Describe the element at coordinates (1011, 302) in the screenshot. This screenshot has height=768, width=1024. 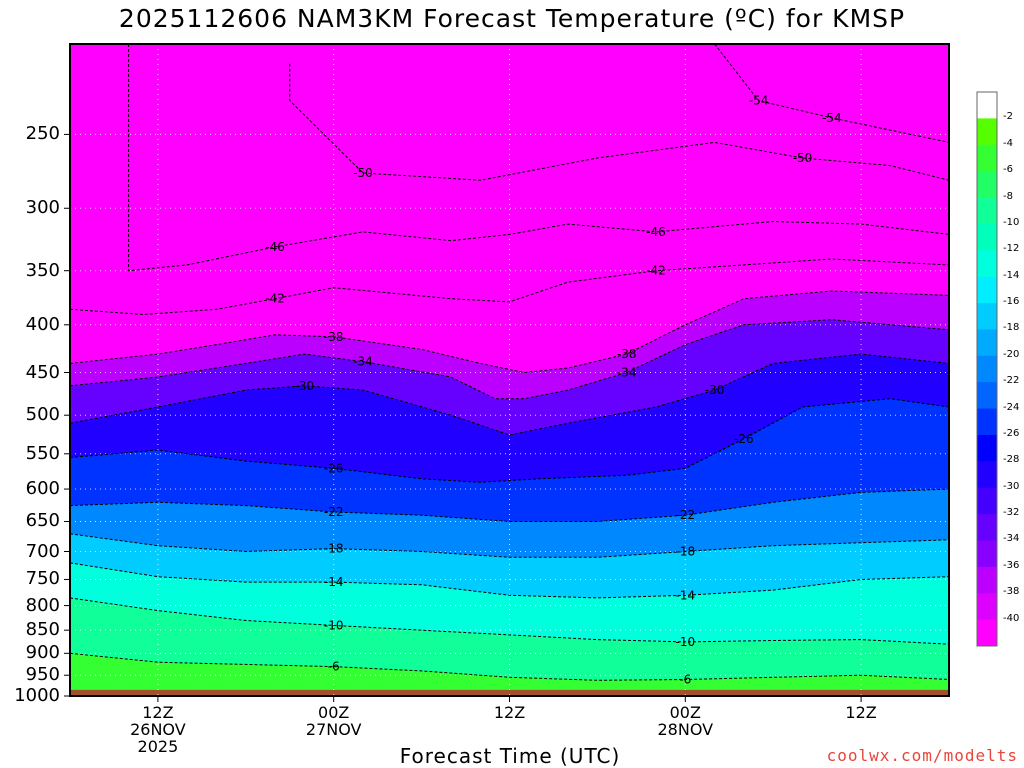
I see `colorbar-label: -16` at that location.